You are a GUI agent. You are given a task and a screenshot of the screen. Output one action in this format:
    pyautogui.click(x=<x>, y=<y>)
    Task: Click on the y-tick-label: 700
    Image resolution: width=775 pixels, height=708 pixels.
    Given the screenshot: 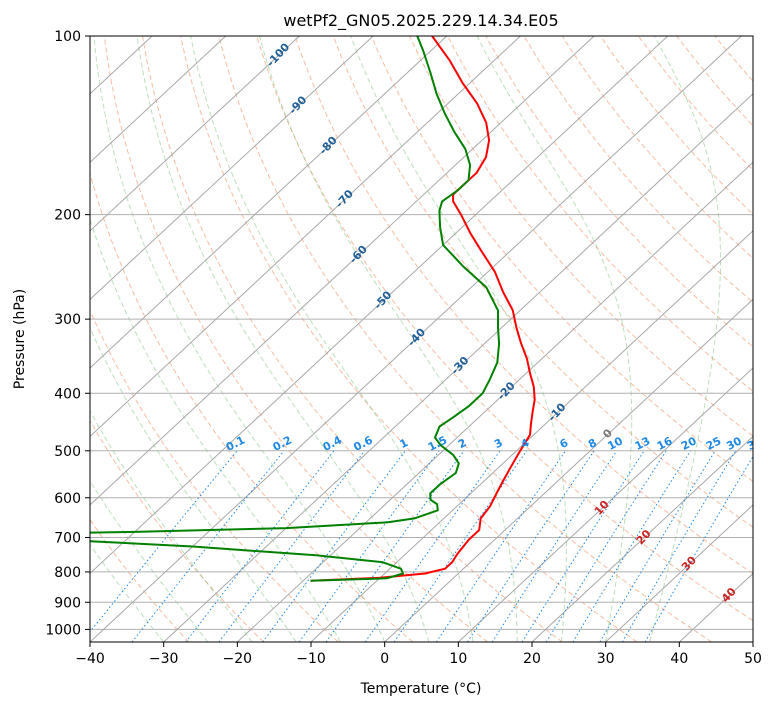 What is the action you would take?
    pyautogui.click(x=67, y=539)
    